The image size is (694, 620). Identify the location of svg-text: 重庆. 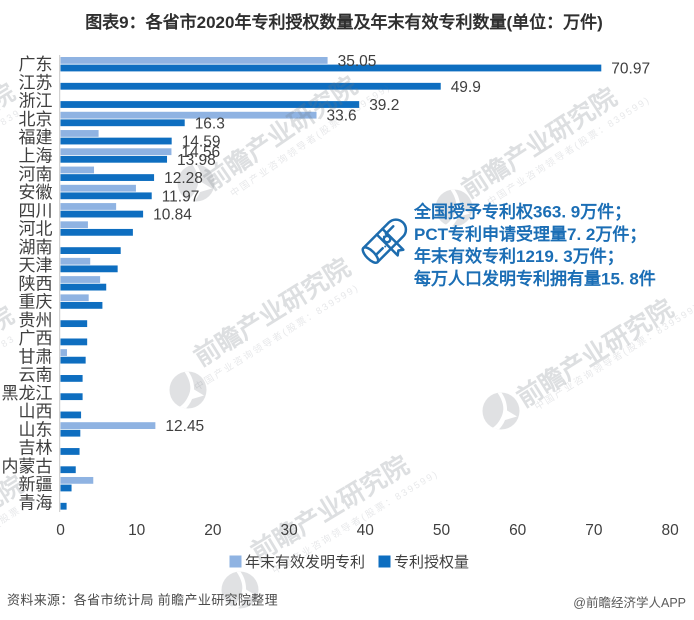
(36, 302).